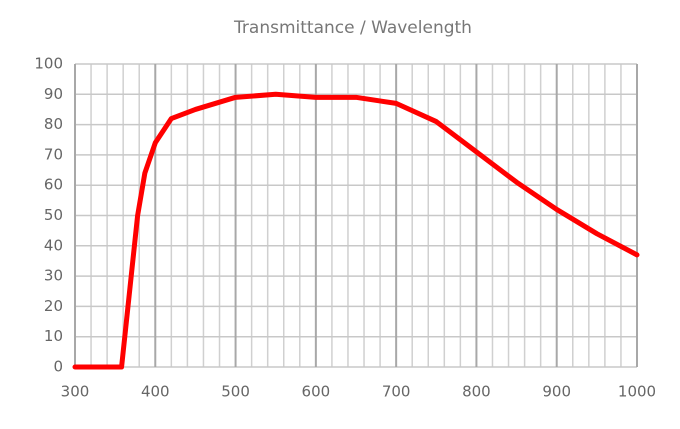 This screenshot has width=680, height=429. I want to click on y-tick-label: 50, so click(53, 215).